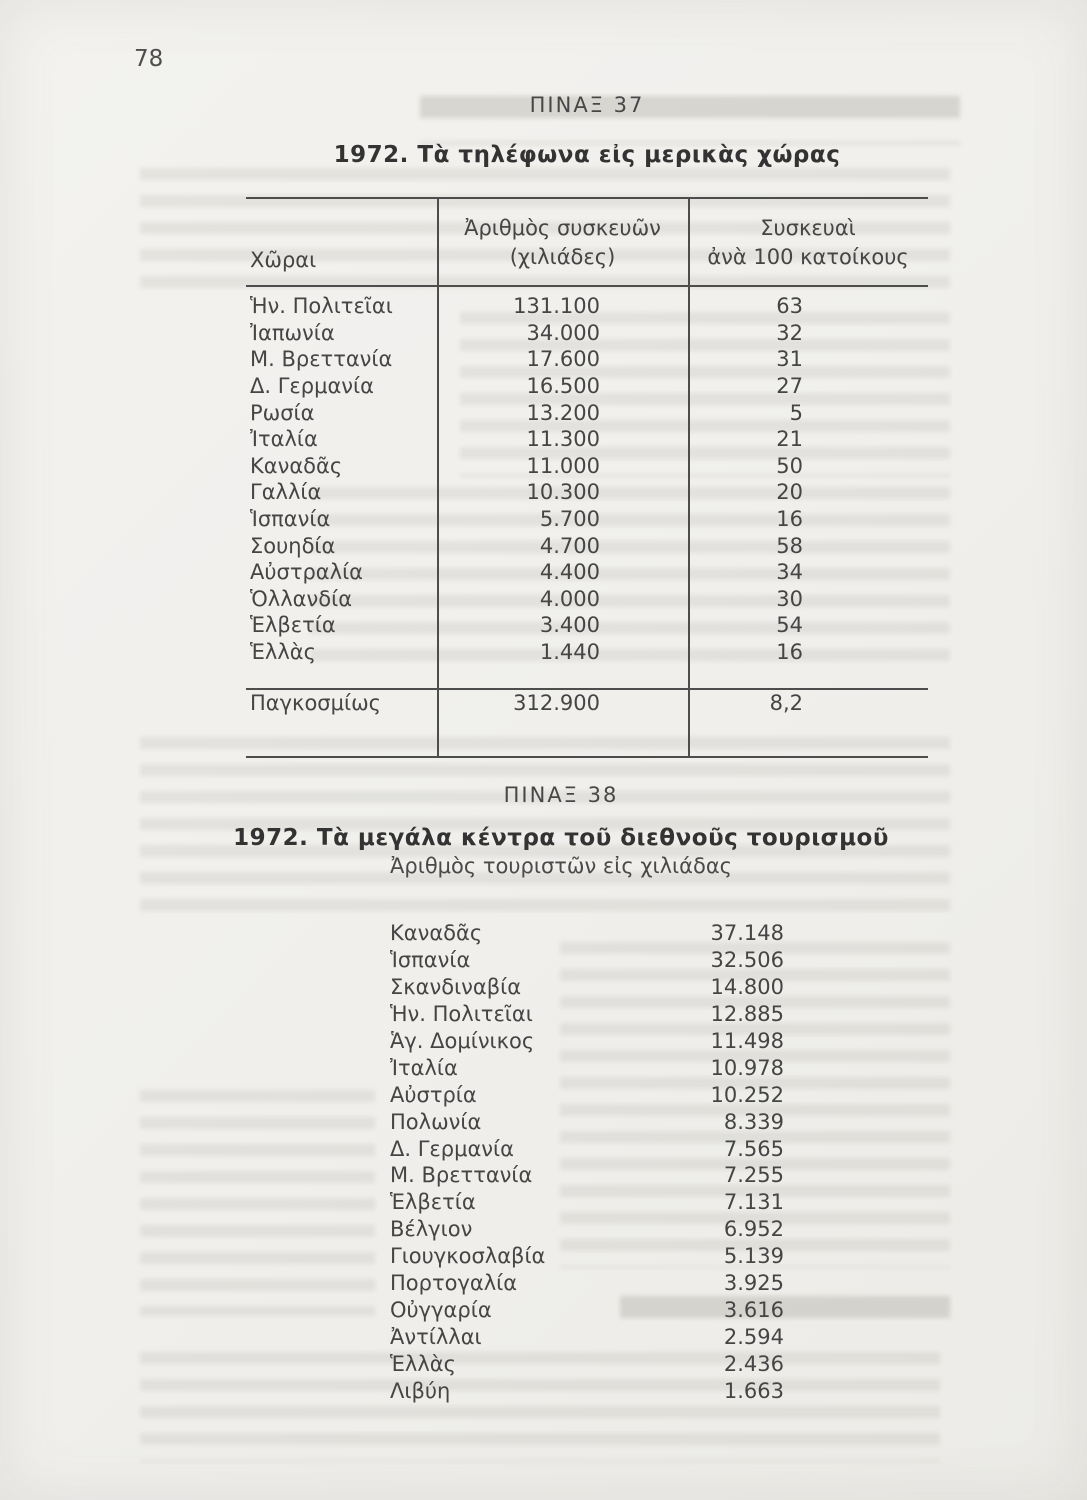 This screenshot has width=1087, height=1500. I want to click on table-row: Βέλγιον 6.952, so click(587, 1229).